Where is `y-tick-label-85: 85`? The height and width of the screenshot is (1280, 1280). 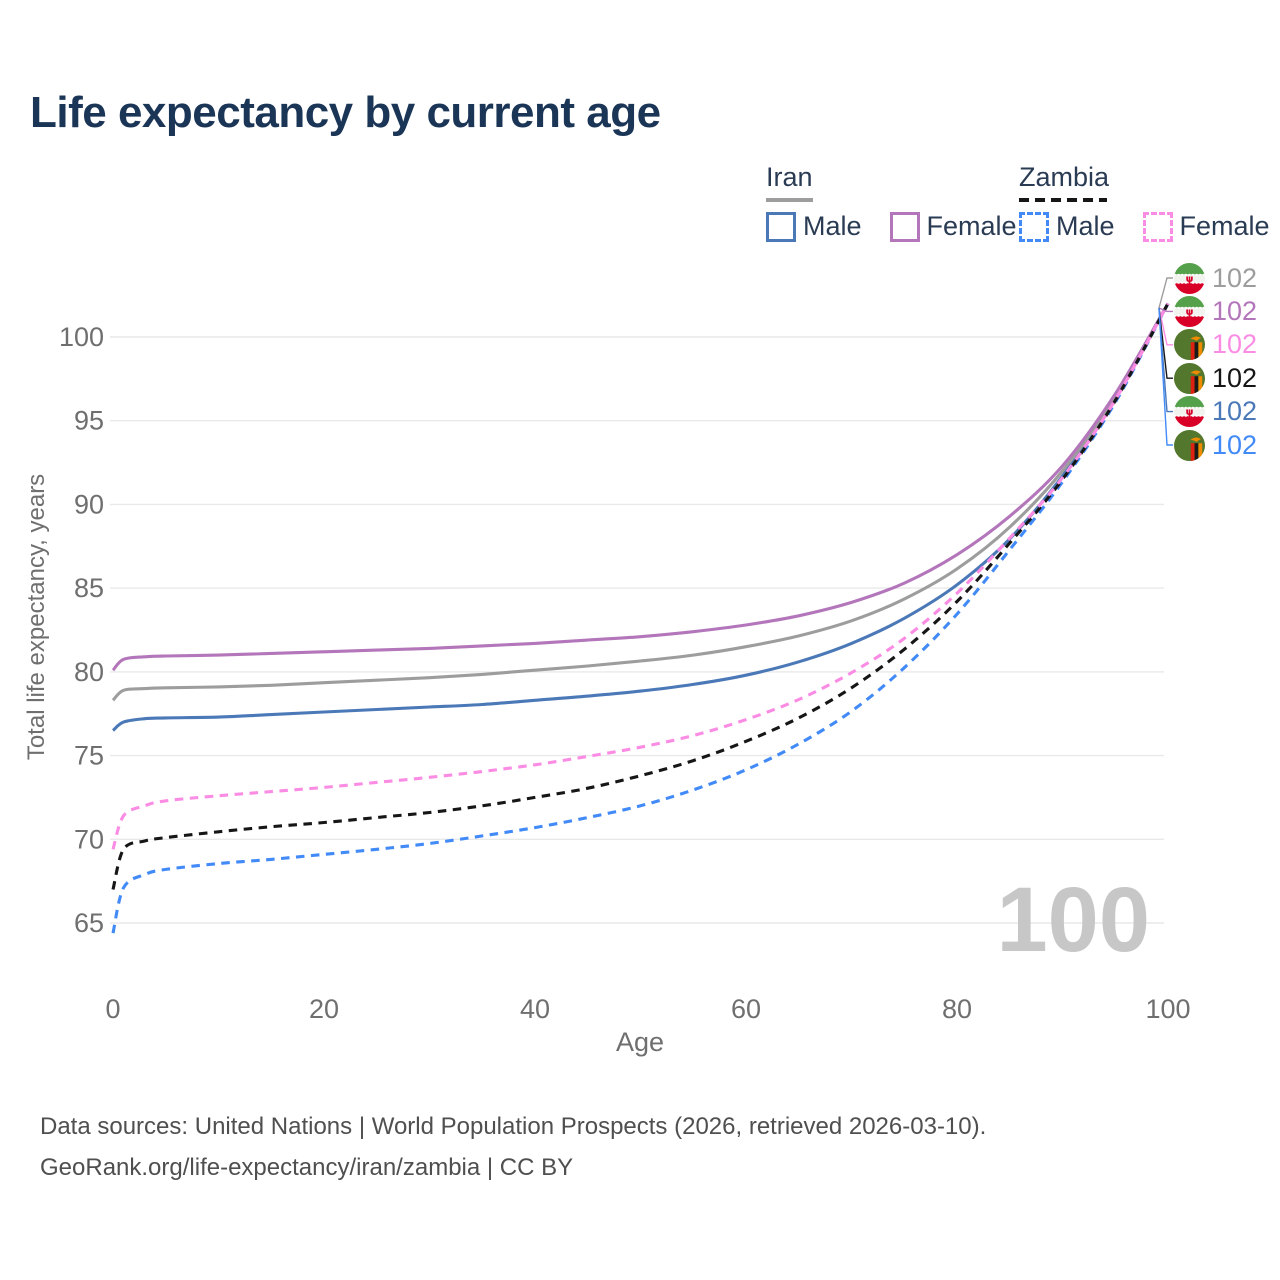 y-tick-label-85: 85 is located at coordinates (89, 588).